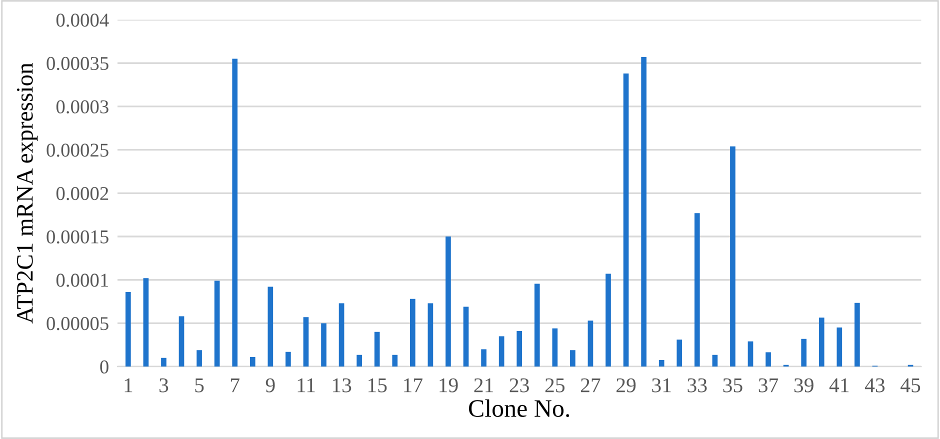 The height and width of the screenshot is (439, 940). What do you see at coordinates (82, 20) in the screenshot?
I see `y-tick-label: 0.0004` at bounding box center [82, 20].